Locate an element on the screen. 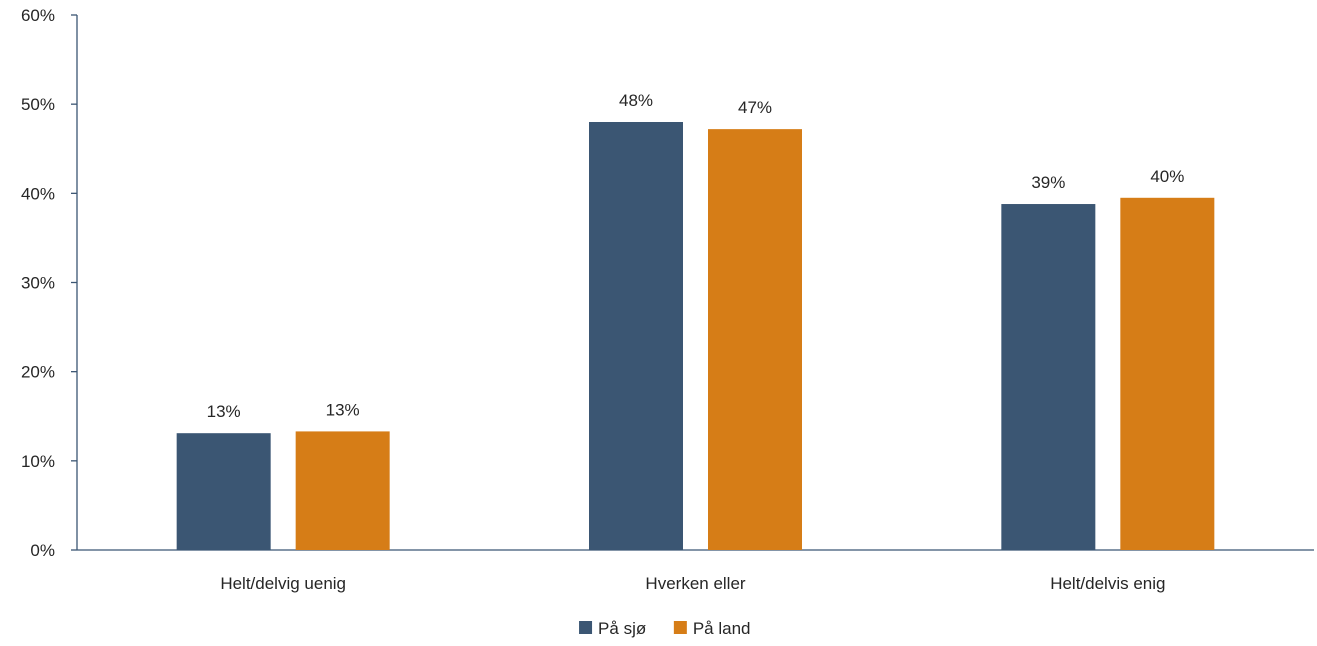 Image resolution: width=1317 pixels, height=646 pixels. y-axis: 0% 10% 20% 30% 40% 50% 60% is located at coordinates (49, 283).